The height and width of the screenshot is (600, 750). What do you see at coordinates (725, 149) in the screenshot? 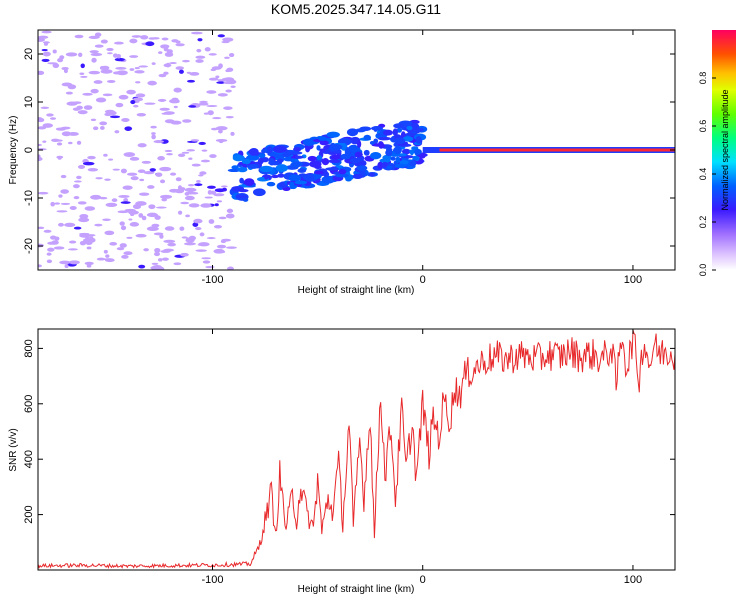
I see `colorbar-label: Normalized spectral amplitude` at bounding box center [725, 149].